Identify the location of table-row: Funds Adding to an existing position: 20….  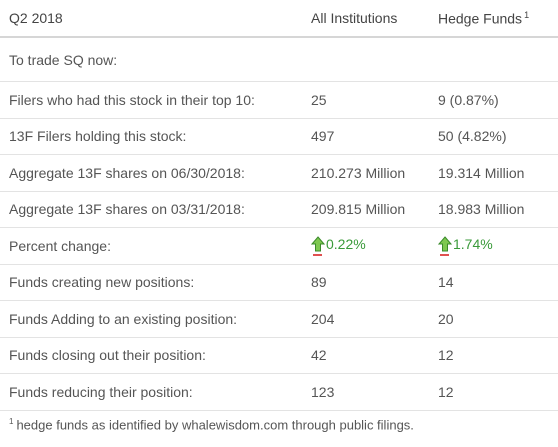
(279, 319).